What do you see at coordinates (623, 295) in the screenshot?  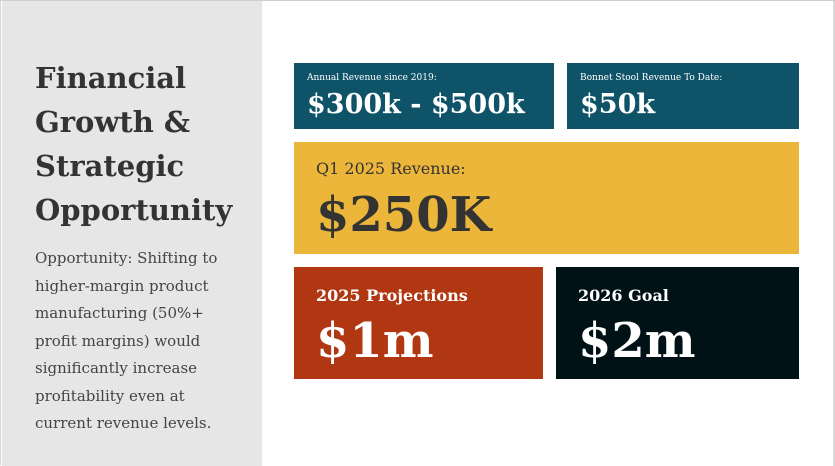 I see `goal-2026-label: 2026 Goal` at bounding box center [623, 295].